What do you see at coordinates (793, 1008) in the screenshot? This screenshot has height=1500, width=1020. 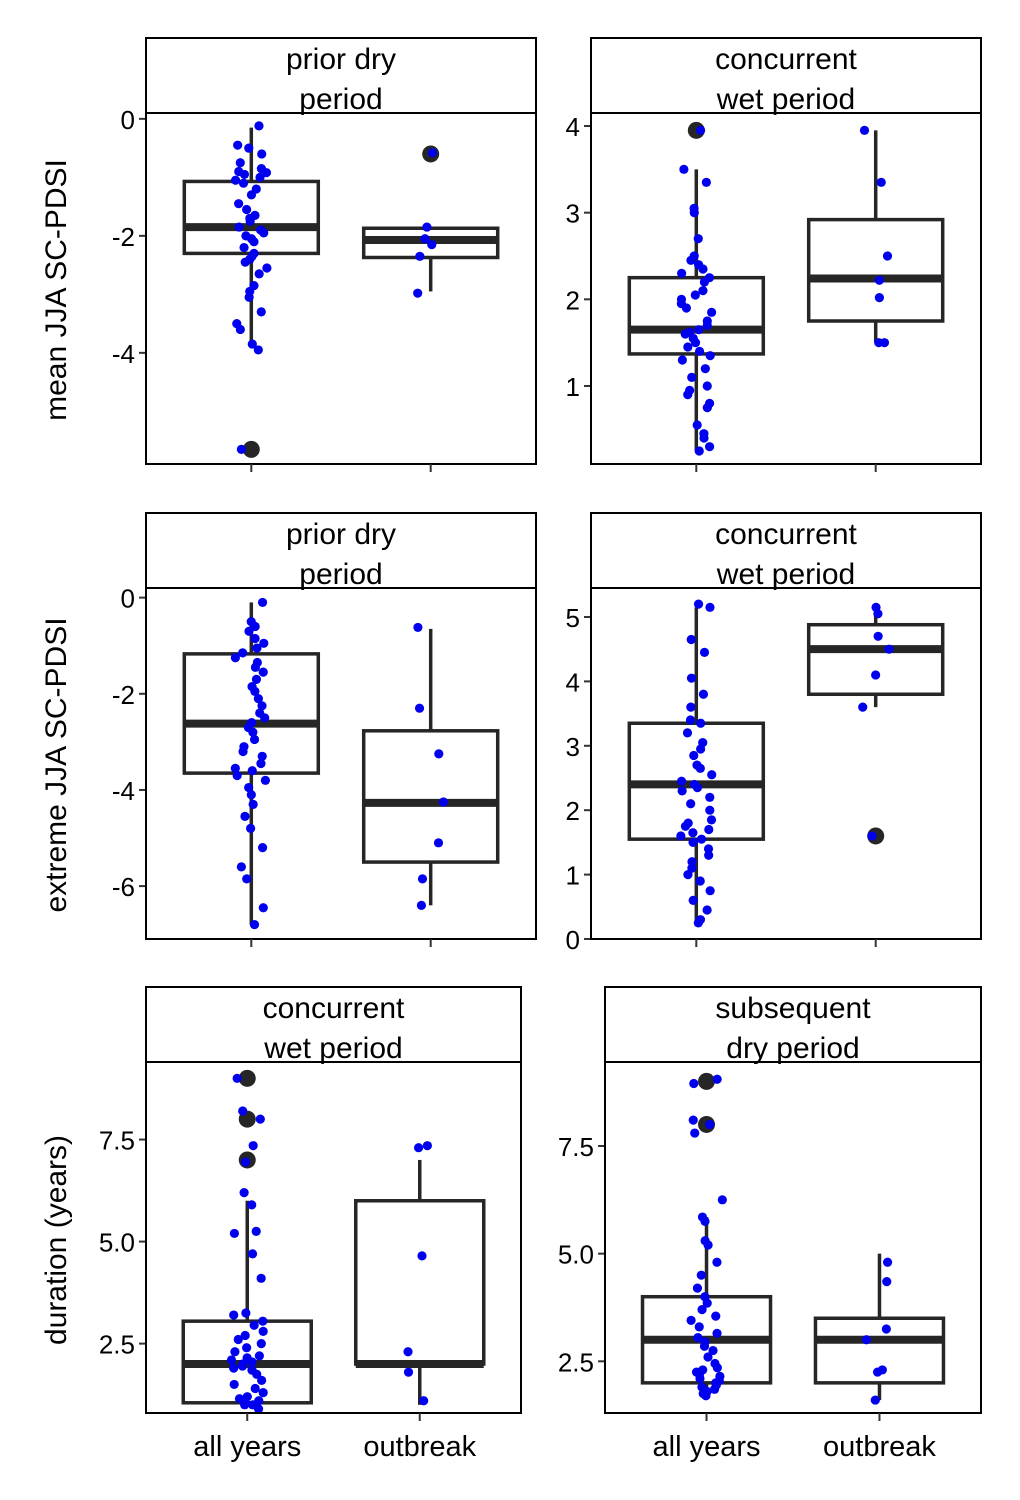 I see `strip-label: subsequent` at bounding box center [793, 1008].